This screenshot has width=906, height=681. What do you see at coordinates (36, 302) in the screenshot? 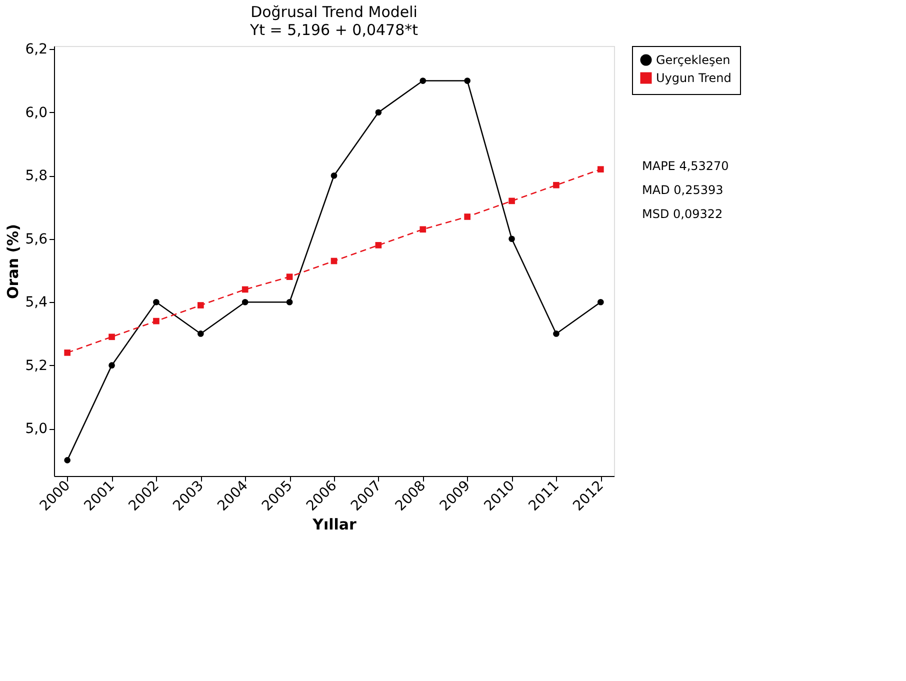
I see `y-tick-label: 5,4` at bounding box center [36, 302].